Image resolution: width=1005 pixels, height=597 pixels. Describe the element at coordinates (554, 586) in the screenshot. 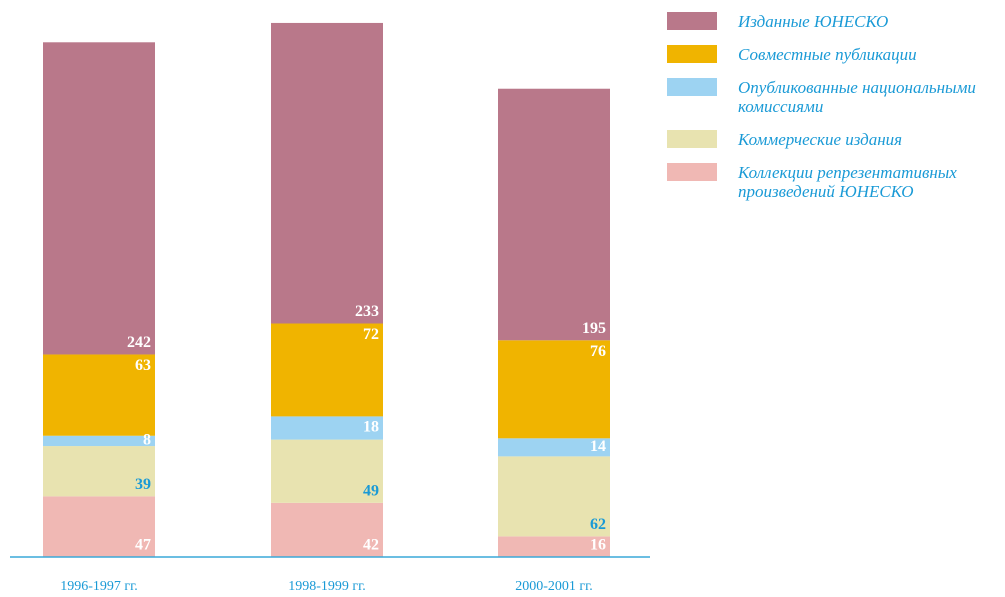

I see `x-tick-label: 2000-2001 гг.` at that location.